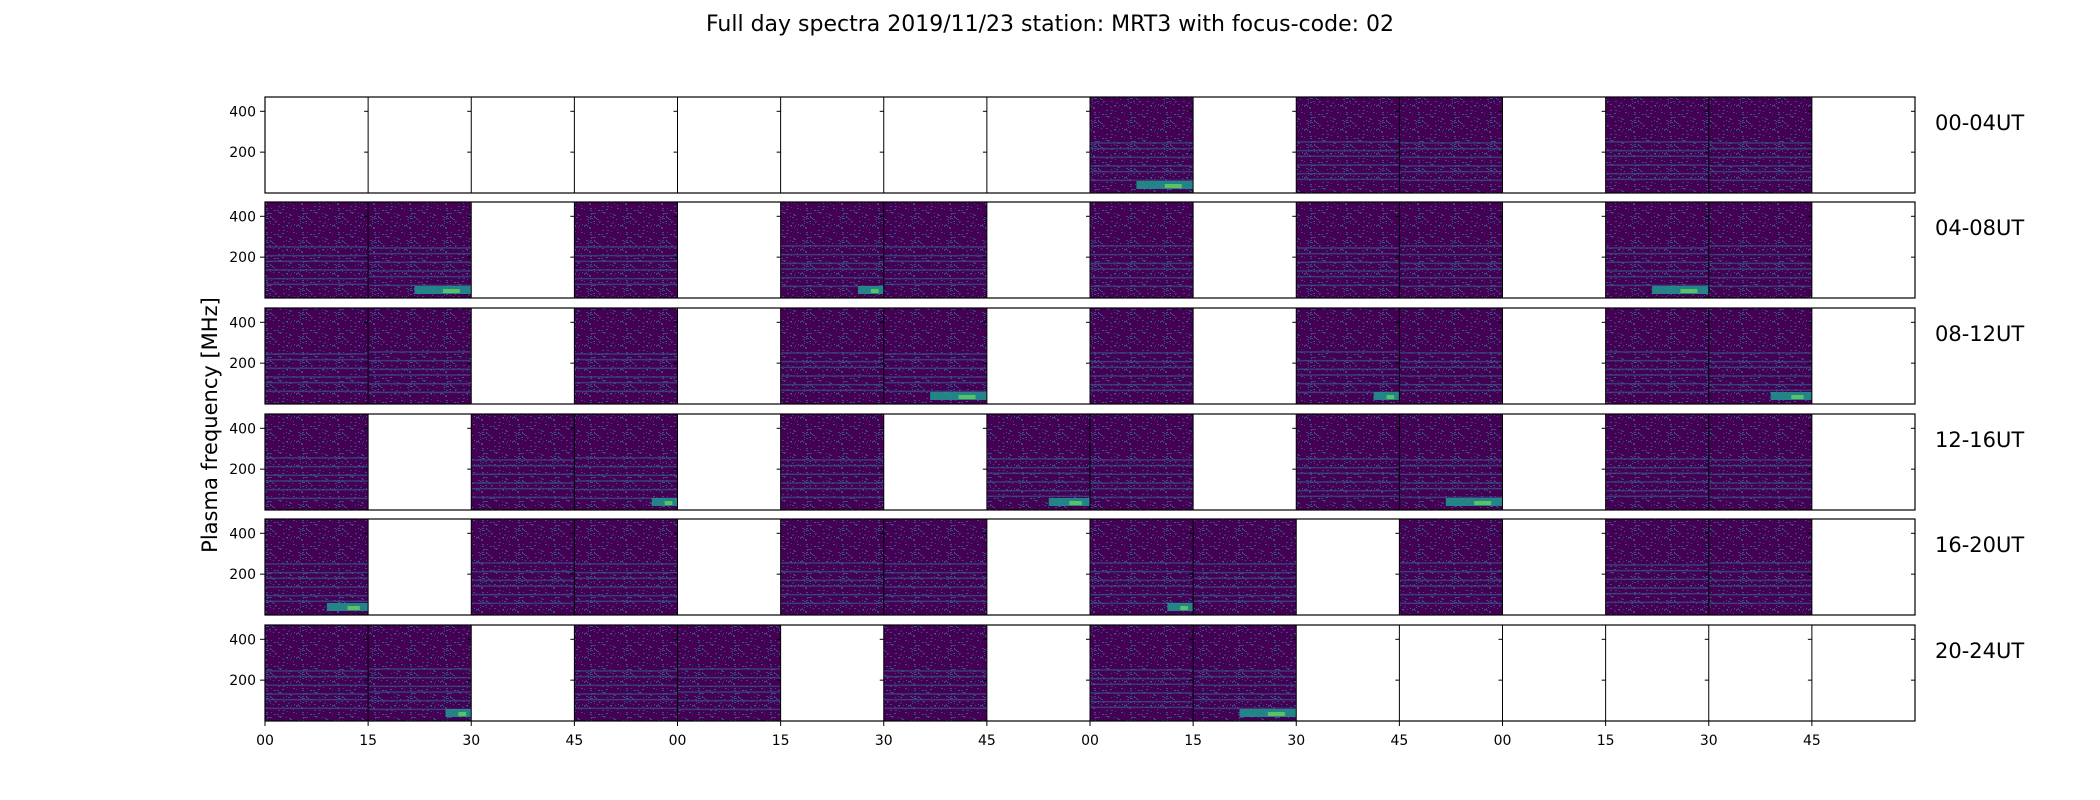 Image resolution: width=2100 pixels, height=800 pixels. I want to click on row-label: 20-24UT, so click(1979, 651).